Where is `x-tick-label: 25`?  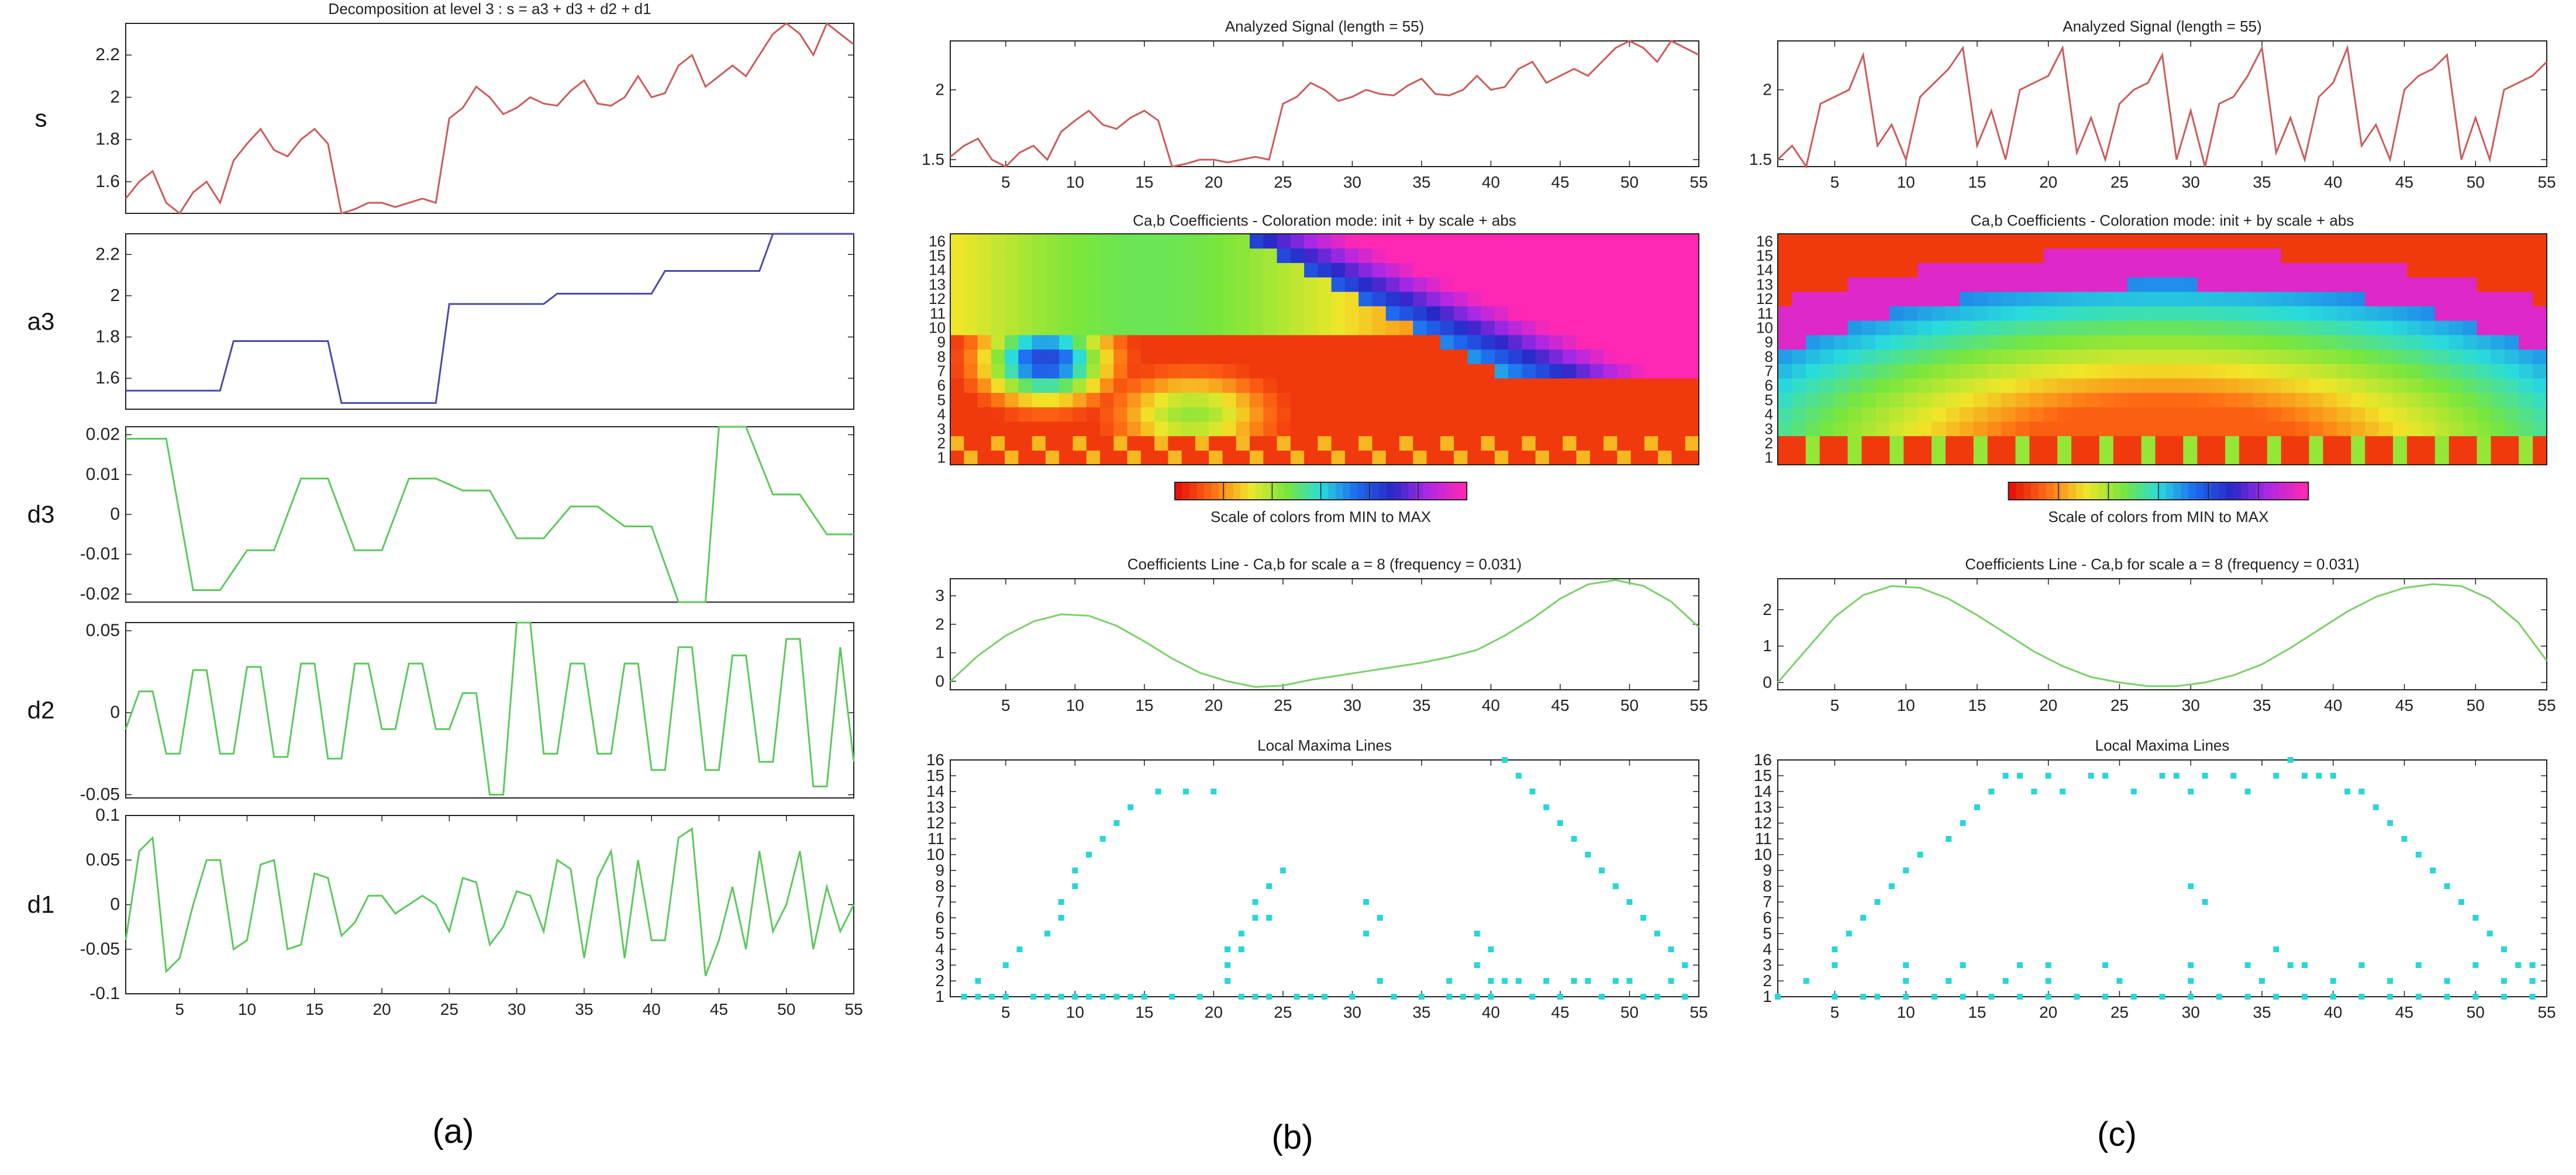
x-tick-label: 25 is located at coordinates (1283, 1012).